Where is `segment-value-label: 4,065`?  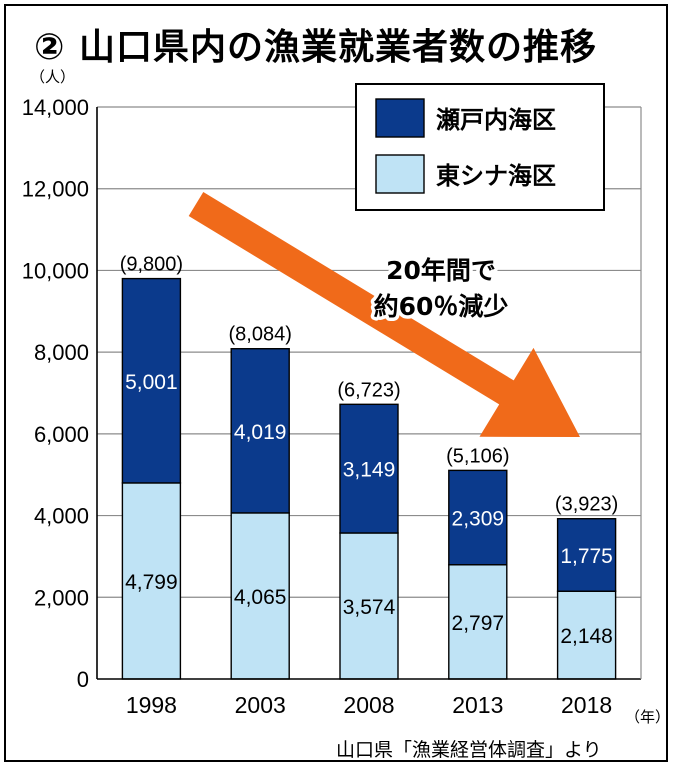
segment-value-label: 4,065 is located at coordinates (260, 597).